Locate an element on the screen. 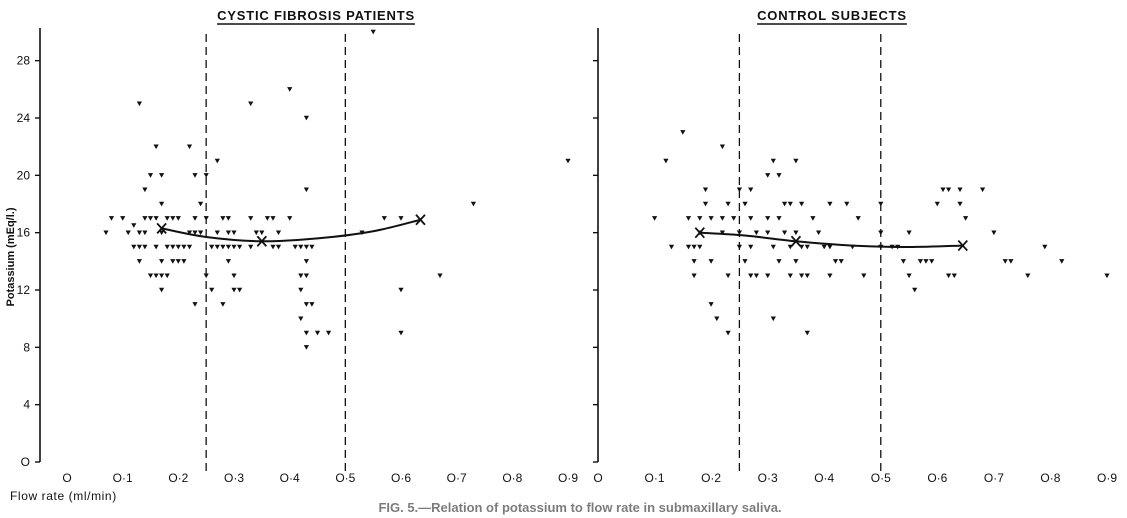 This screenshot has height=518, width=1127. y-tick-label: 12 is located at coordinates (24, 290).